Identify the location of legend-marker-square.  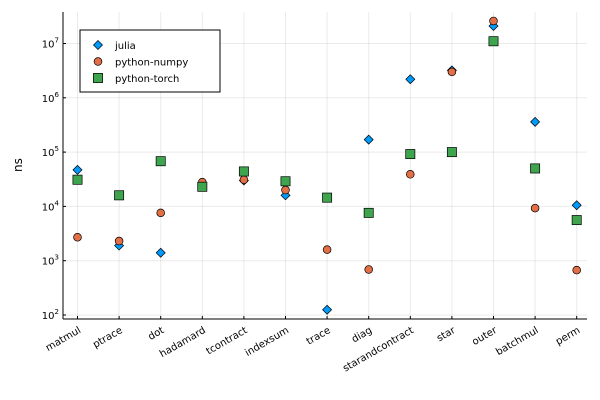
(98, 78).